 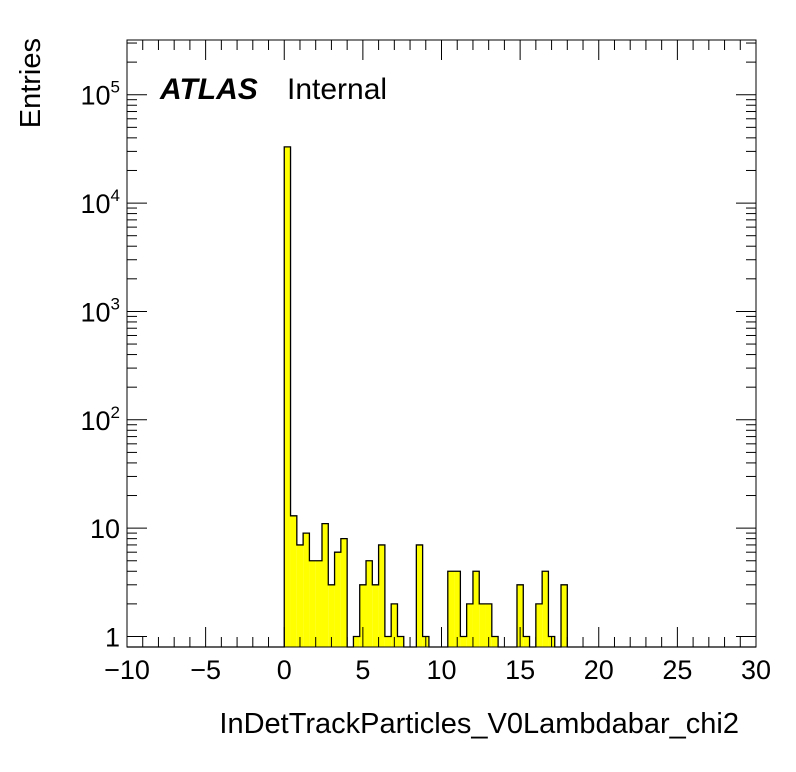 I want to click on x-tick-label: 25, so click(x=677, y=670).